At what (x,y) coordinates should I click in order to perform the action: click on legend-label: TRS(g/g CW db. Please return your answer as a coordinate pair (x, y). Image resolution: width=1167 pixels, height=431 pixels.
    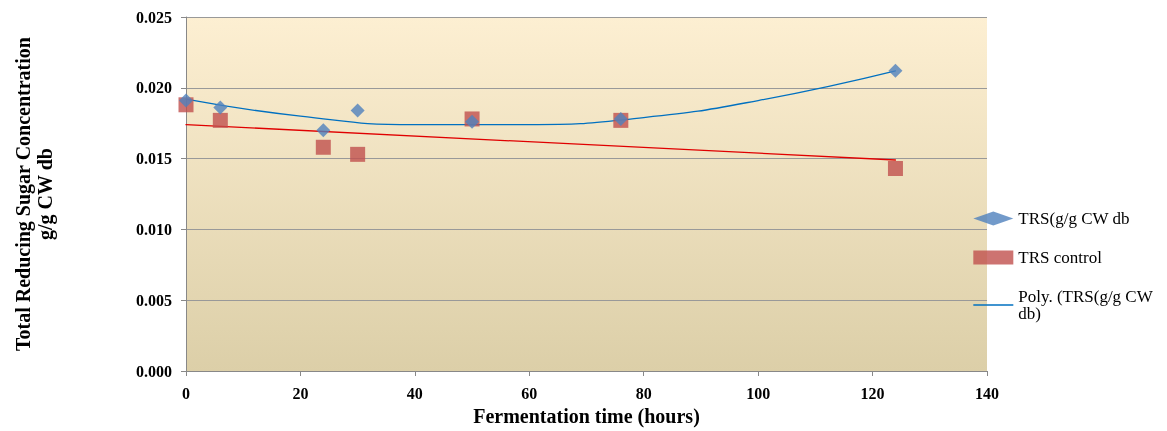
    Looking at the image, I should click on (1074, 218).